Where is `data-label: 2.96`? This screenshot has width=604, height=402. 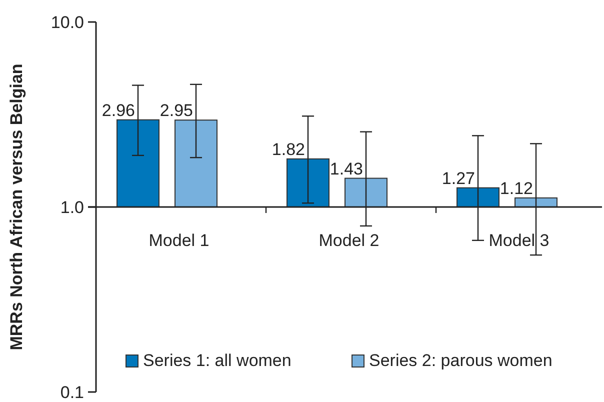 data-label: 2.96 is located at coordinates (118, 110).